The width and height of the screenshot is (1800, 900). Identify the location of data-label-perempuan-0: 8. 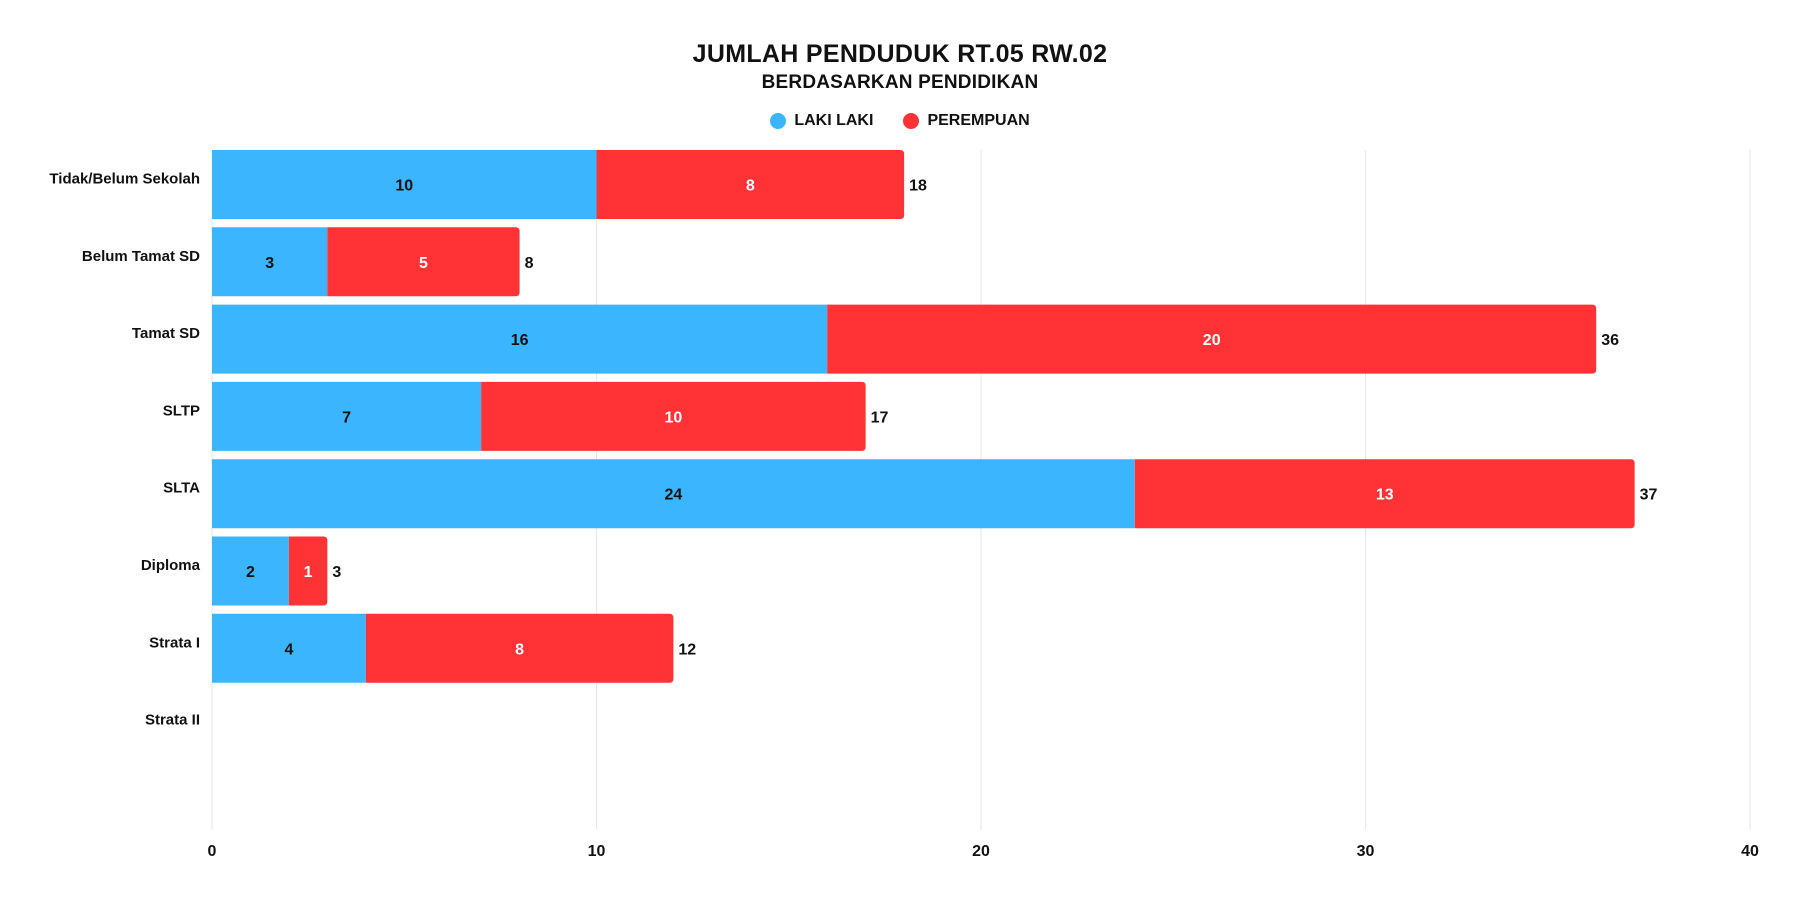
(750, 186).